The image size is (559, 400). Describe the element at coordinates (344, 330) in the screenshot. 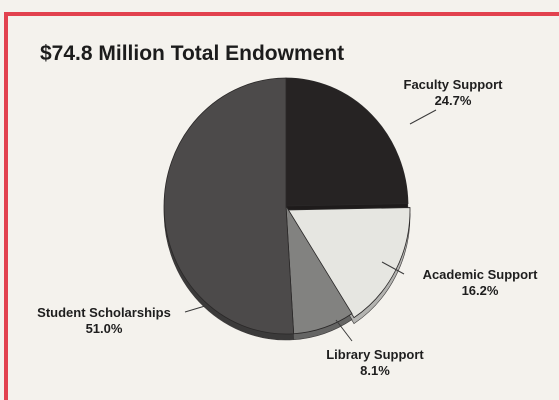

I see `leader-line-library-support` at that location.